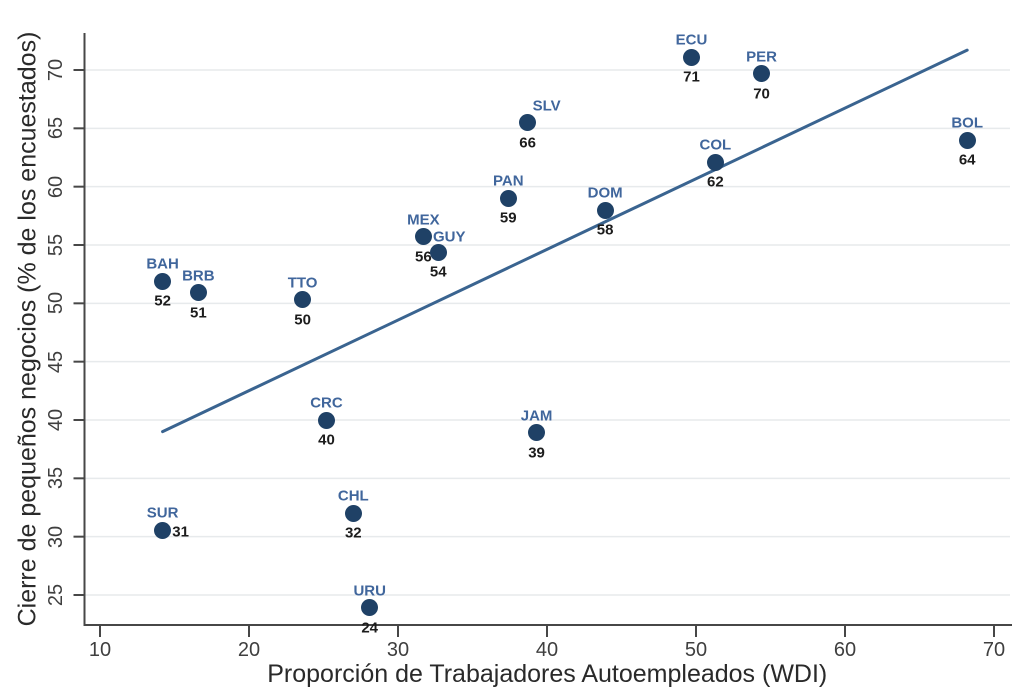  Describe the element at coordinates (438, 252) in the screenshot. I see `data-point-GUY` at that location.